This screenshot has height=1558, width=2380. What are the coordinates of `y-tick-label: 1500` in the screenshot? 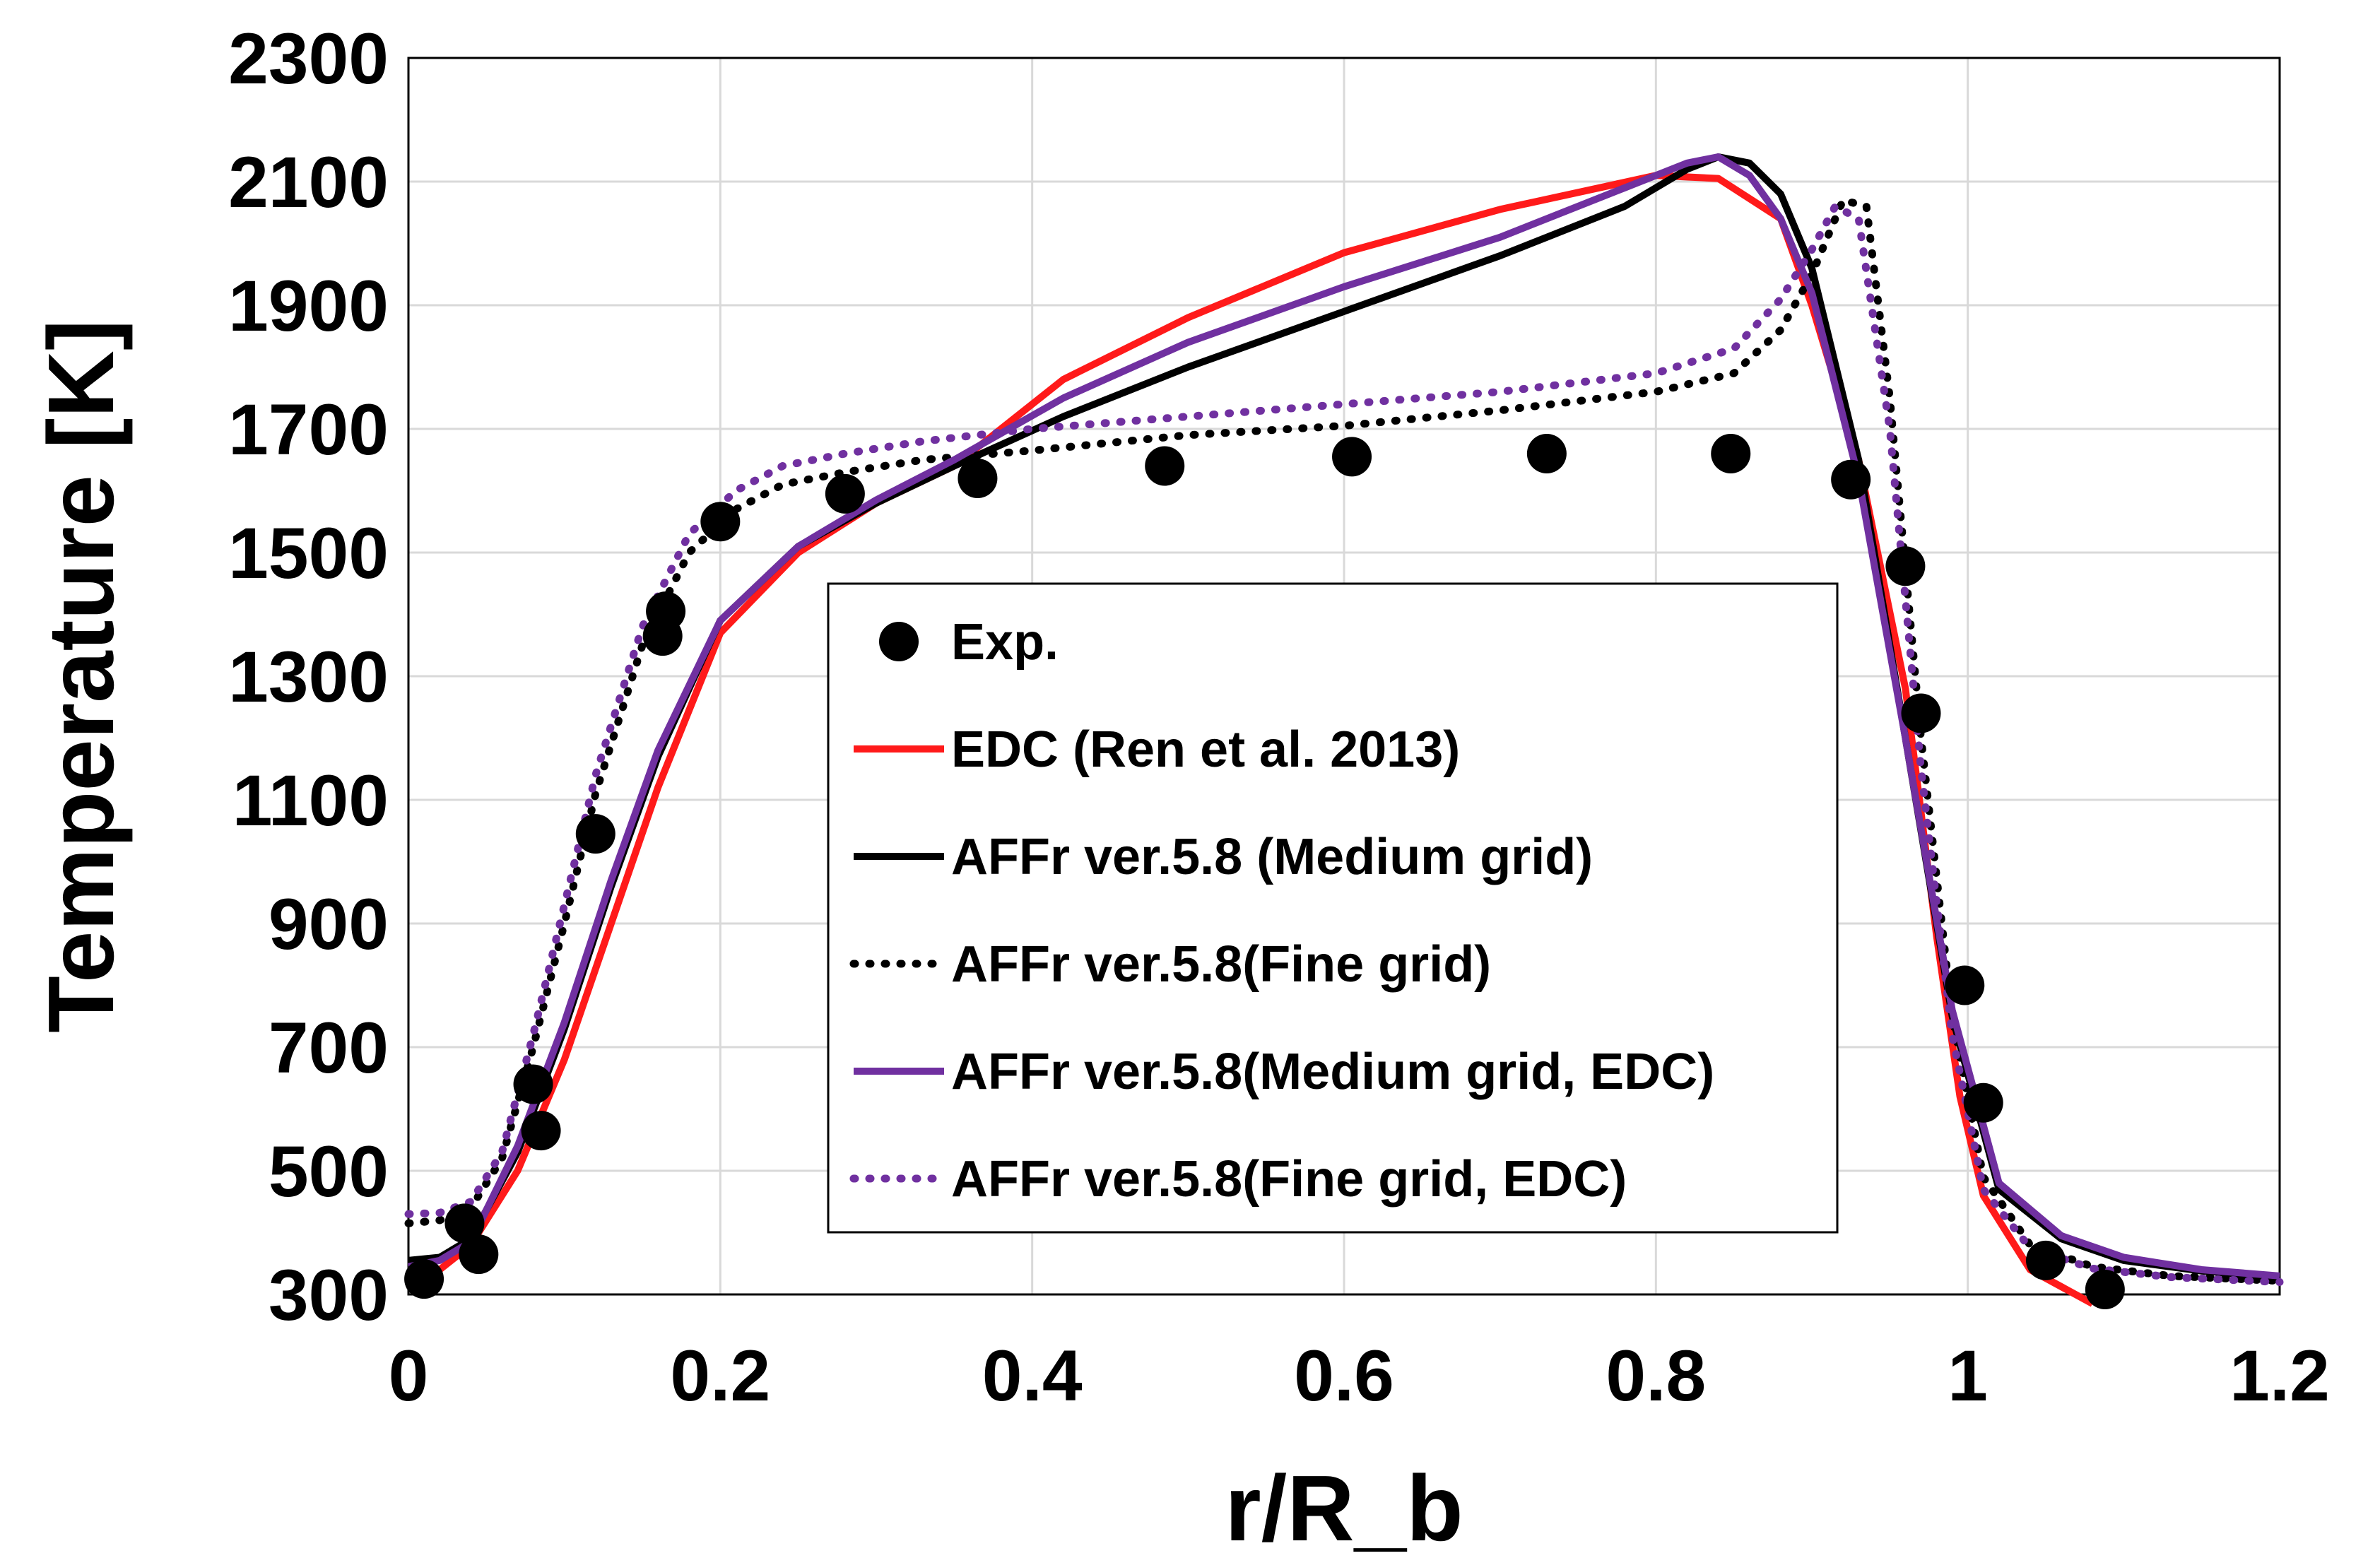 It's located at (309, 553).